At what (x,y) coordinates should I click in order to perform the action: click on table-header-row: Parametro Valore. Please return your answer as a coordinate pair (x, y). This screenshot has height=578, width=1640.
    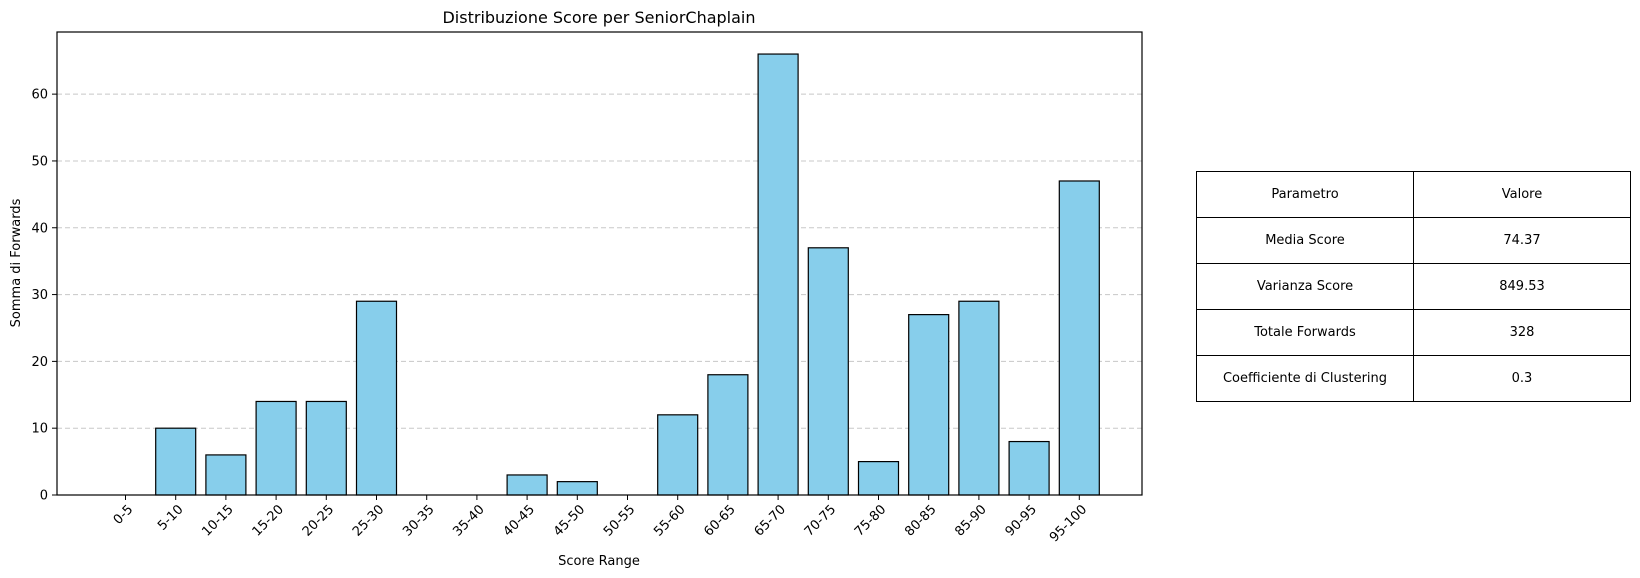
    Looking at the image, I should click on (1413, 194).